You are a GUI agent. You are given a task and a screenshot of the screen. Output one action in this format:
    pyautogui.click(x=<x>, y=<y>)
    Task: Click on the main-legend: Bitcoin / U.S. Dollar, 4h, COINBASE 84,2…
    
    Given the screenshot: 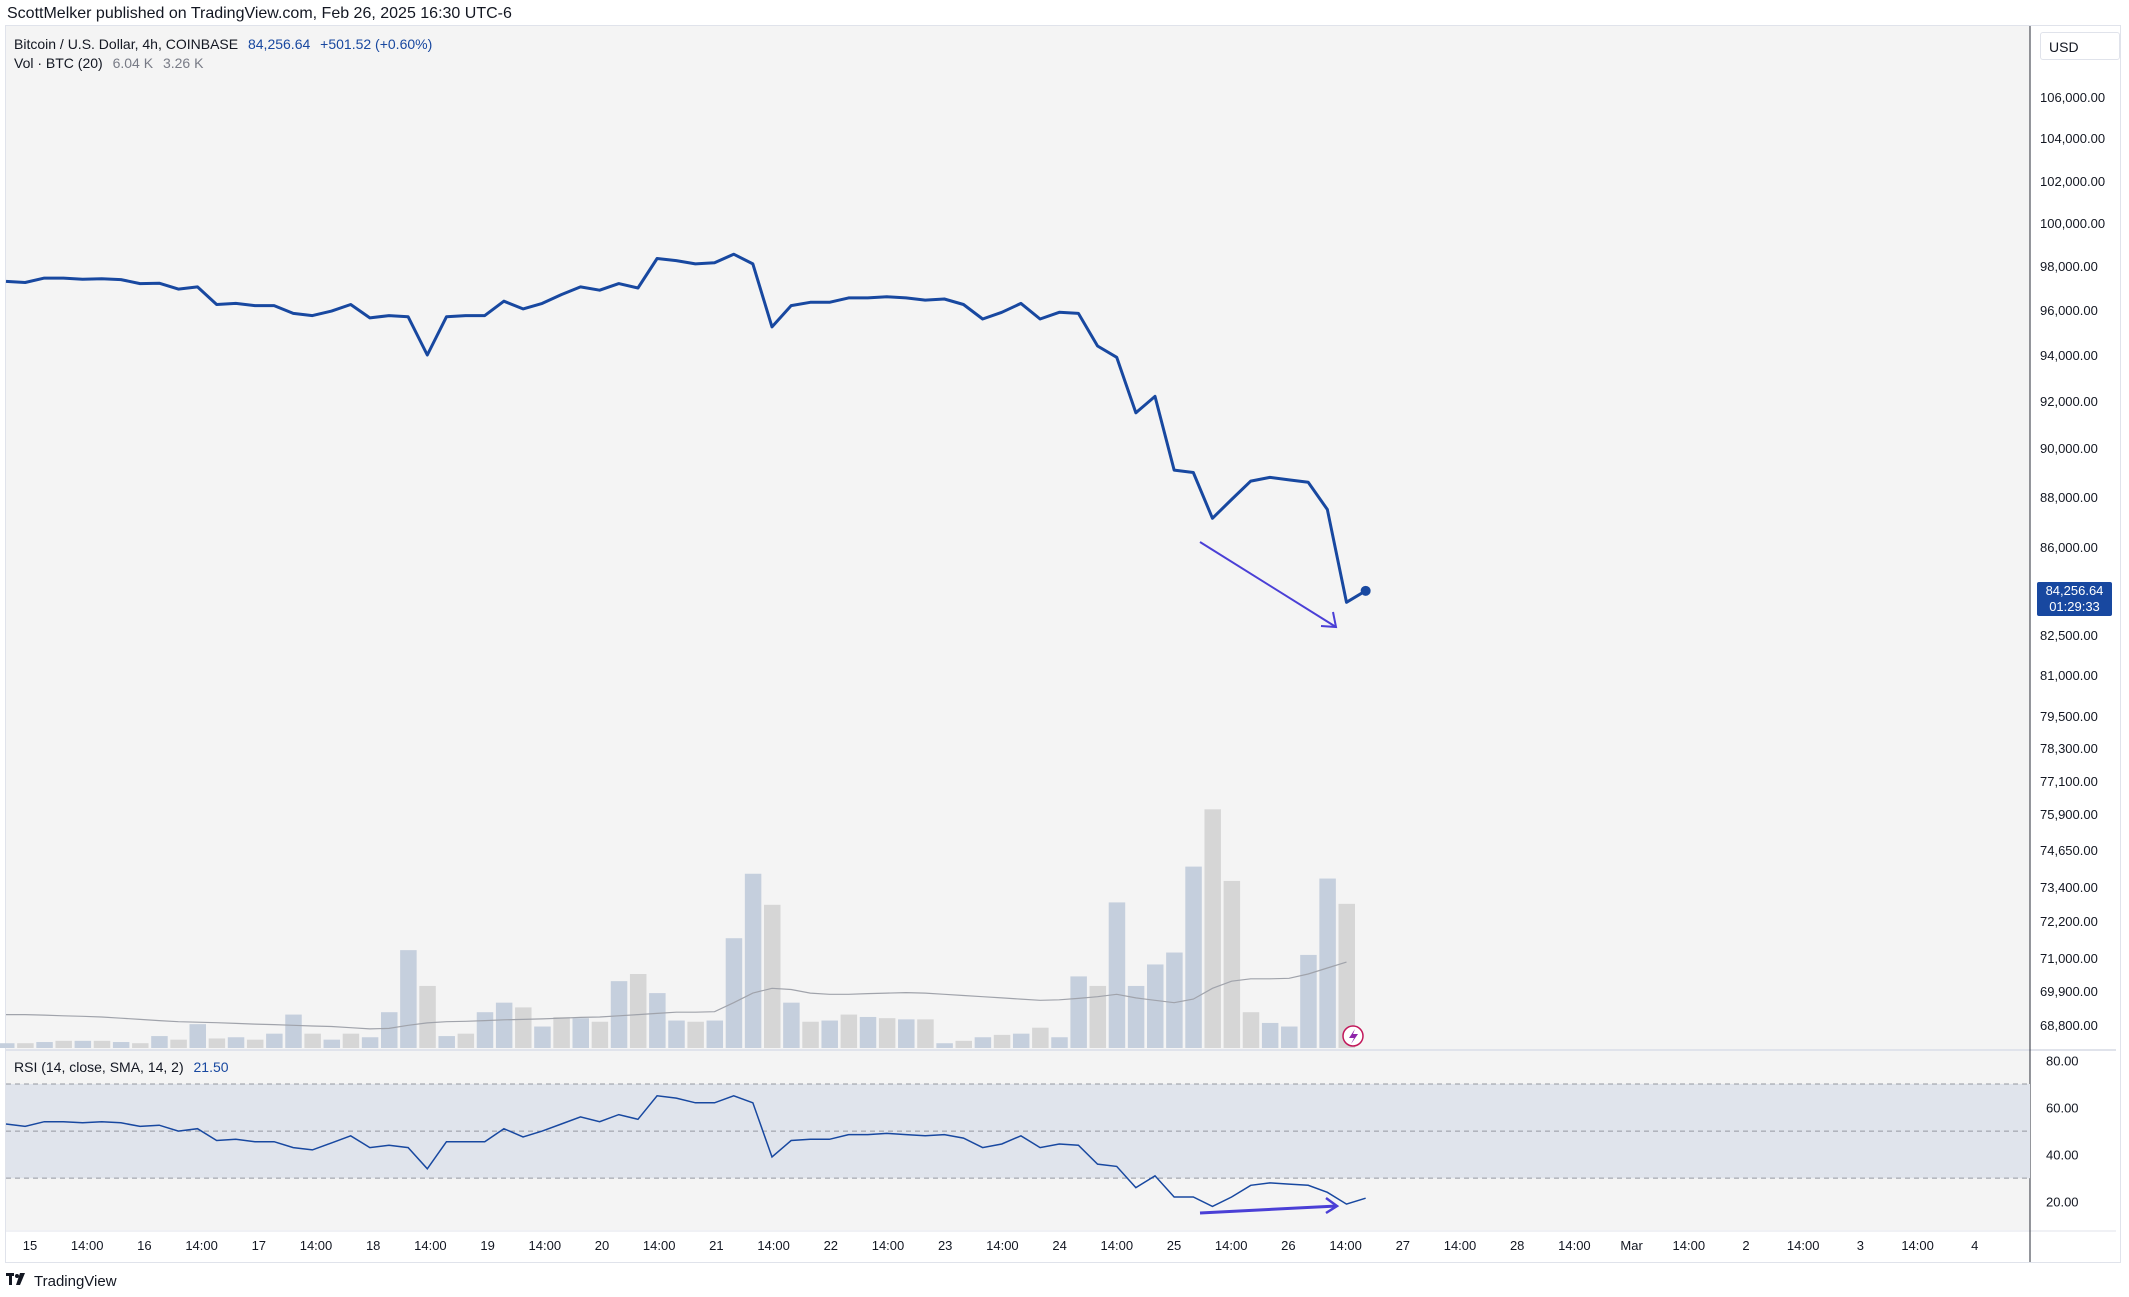 What is the action you would take?
    pyautogui.click(x=226, y=44)
    